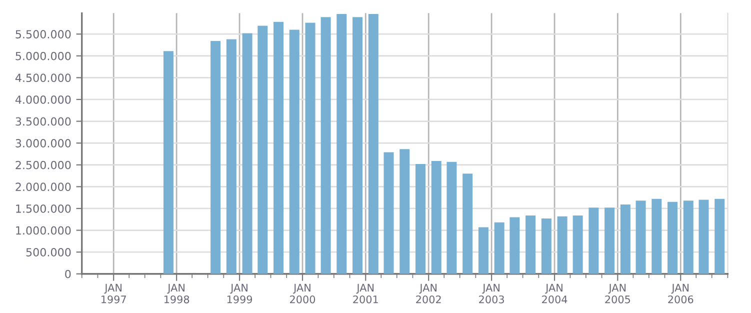  What do you see at coordinates (48, 252) in the screenshot?
I see `y-tick-label: 500.000` at bounding box center [48, 252].